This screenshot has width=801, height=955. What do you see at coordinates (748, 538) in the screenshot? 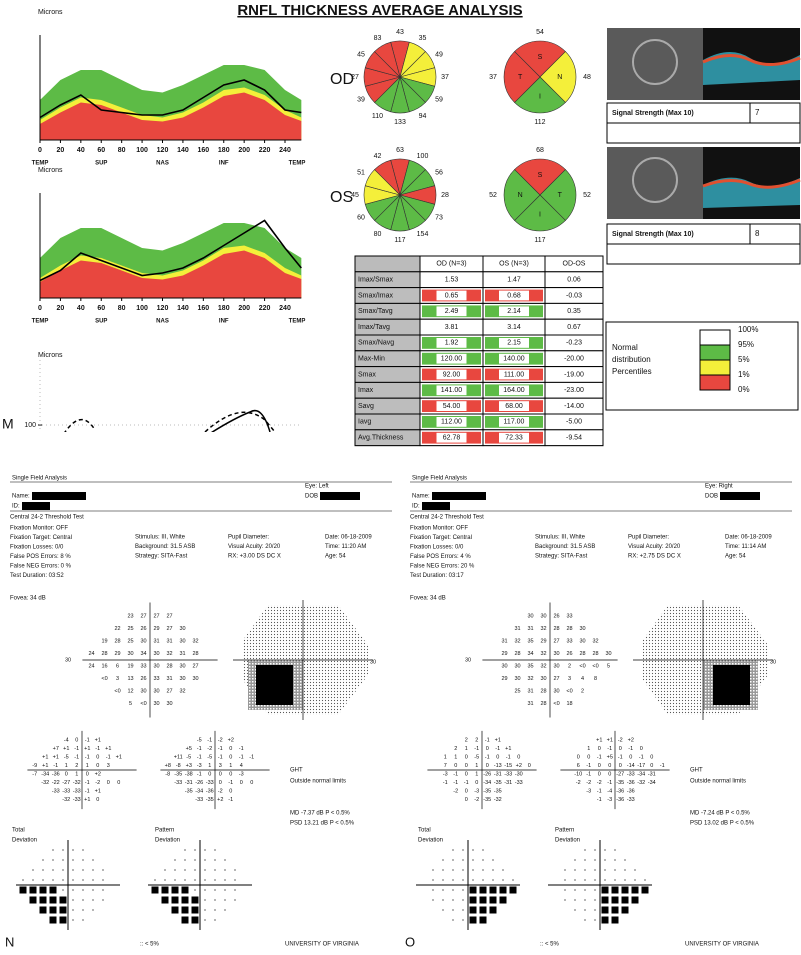
I see `info: Date: 06-18-2009` at bounding box center [748, 538].